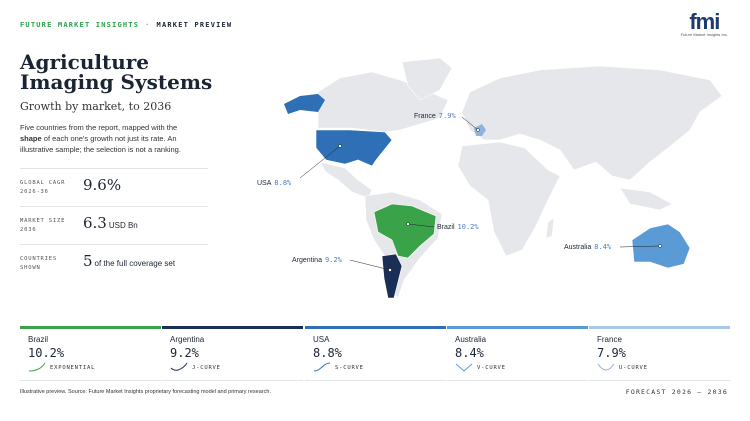 The width and height of the screenshot is (750, 421). I want to click on card-value: 10.2%, so click(46, 353).